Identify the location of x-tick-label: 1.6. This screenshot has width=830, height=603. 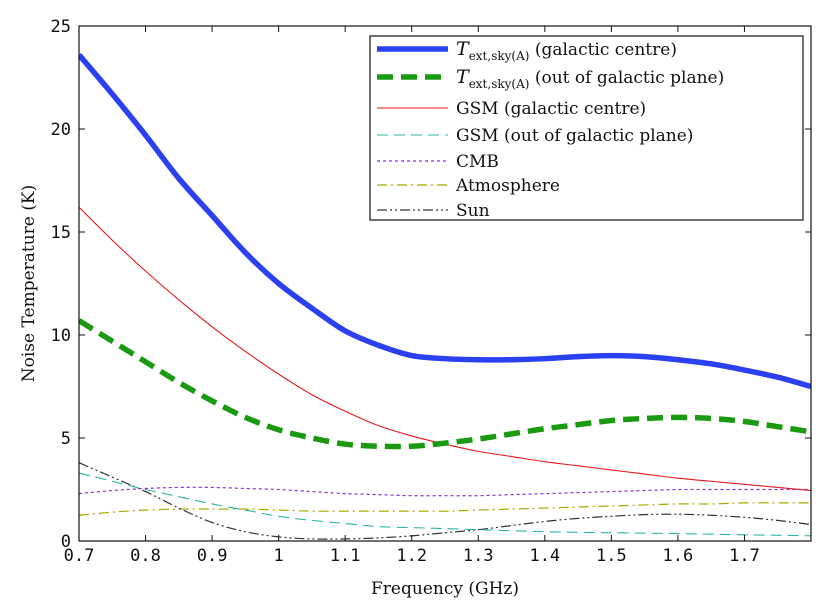
(678, 556).